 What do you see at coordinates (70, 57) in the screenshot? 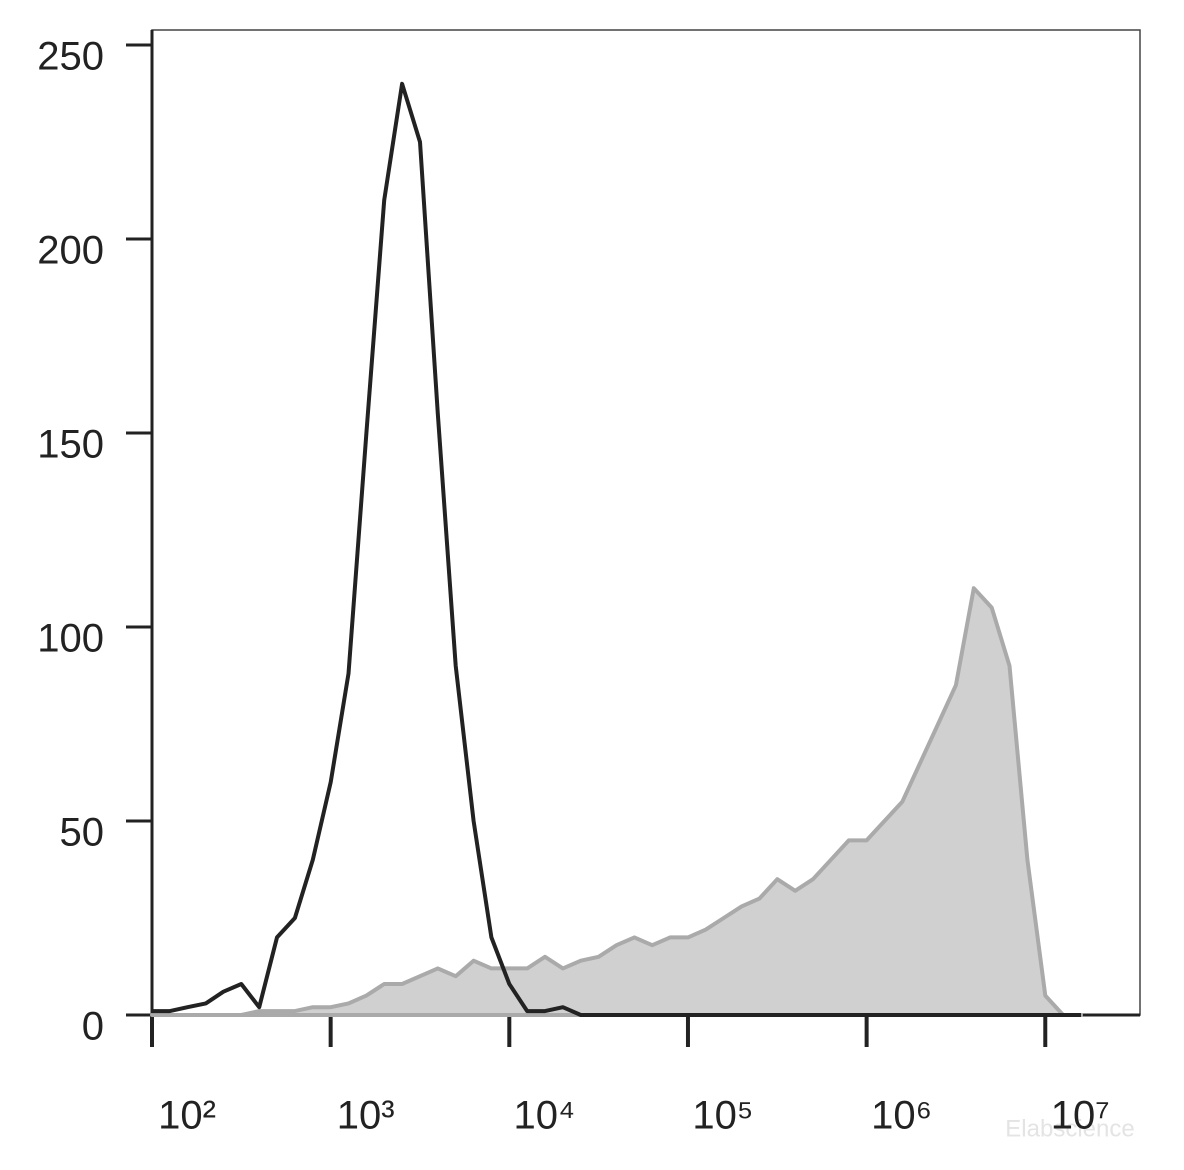
I see `y-tick-label: 250` at bounding box center [70, 57].